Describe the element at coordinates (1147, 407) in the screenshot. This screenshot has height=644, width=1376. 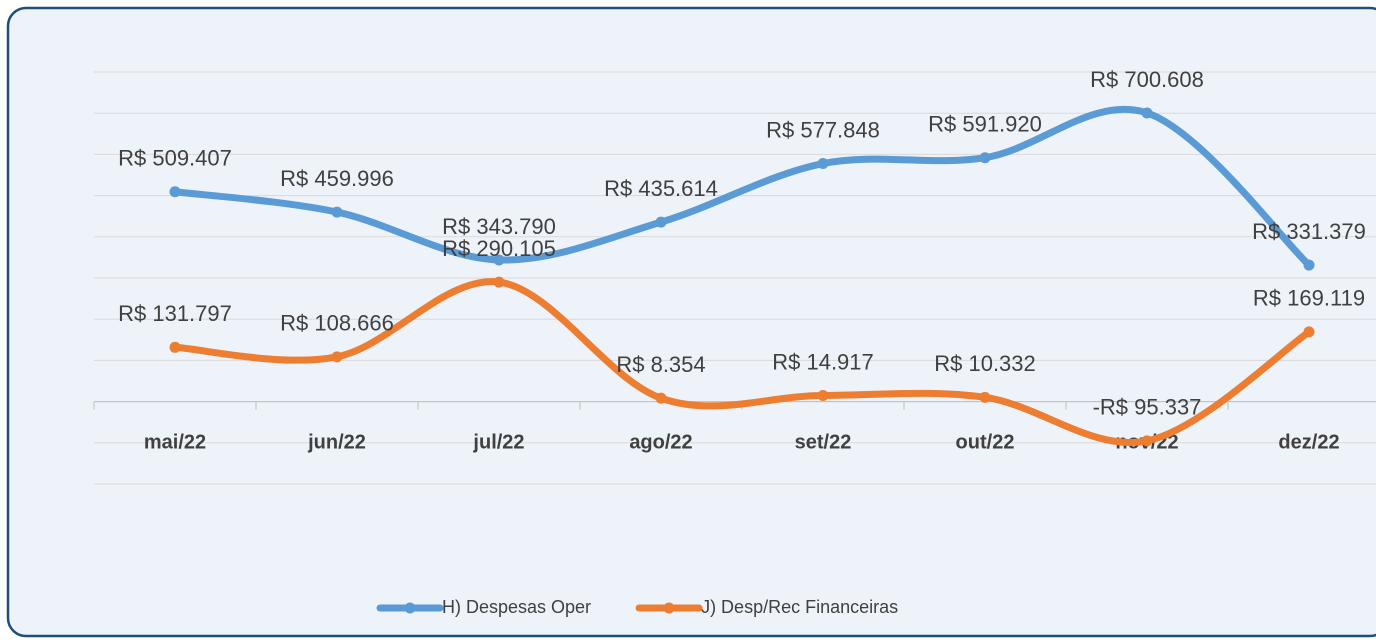
I see `data-label: -R$ 95.337` at that location.